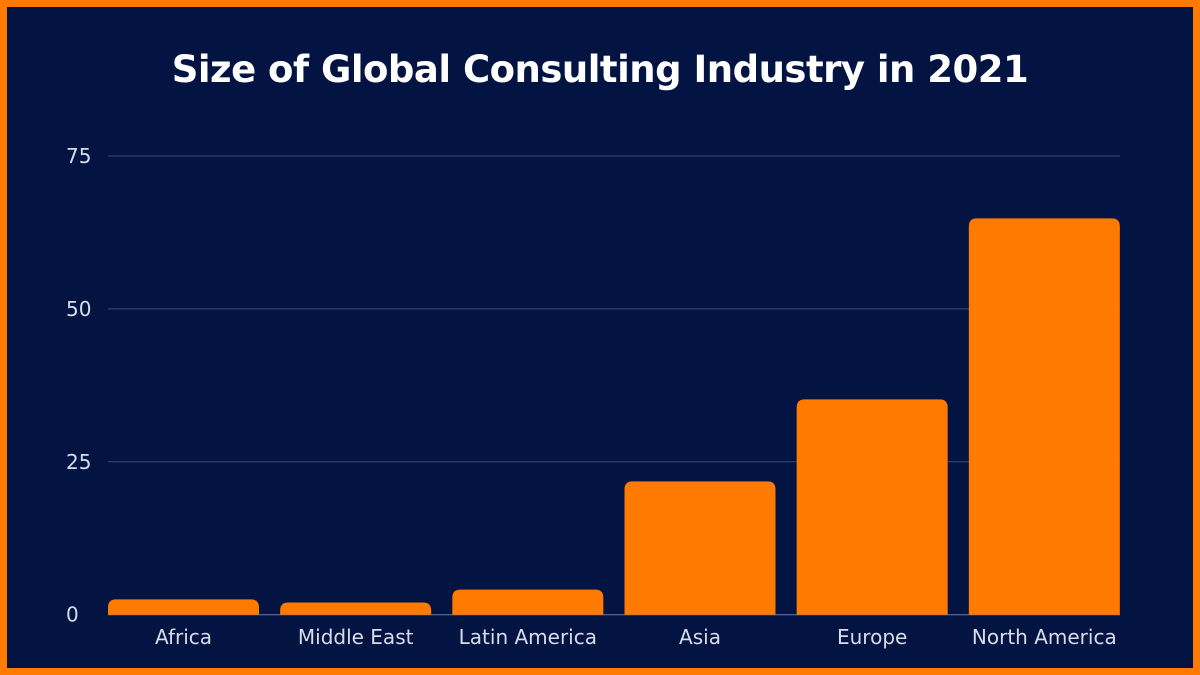  What do you see at coordinates (183, 637) in the screenshot?
I see `x-tick-label: Africa` at bounding box center [183, 637].